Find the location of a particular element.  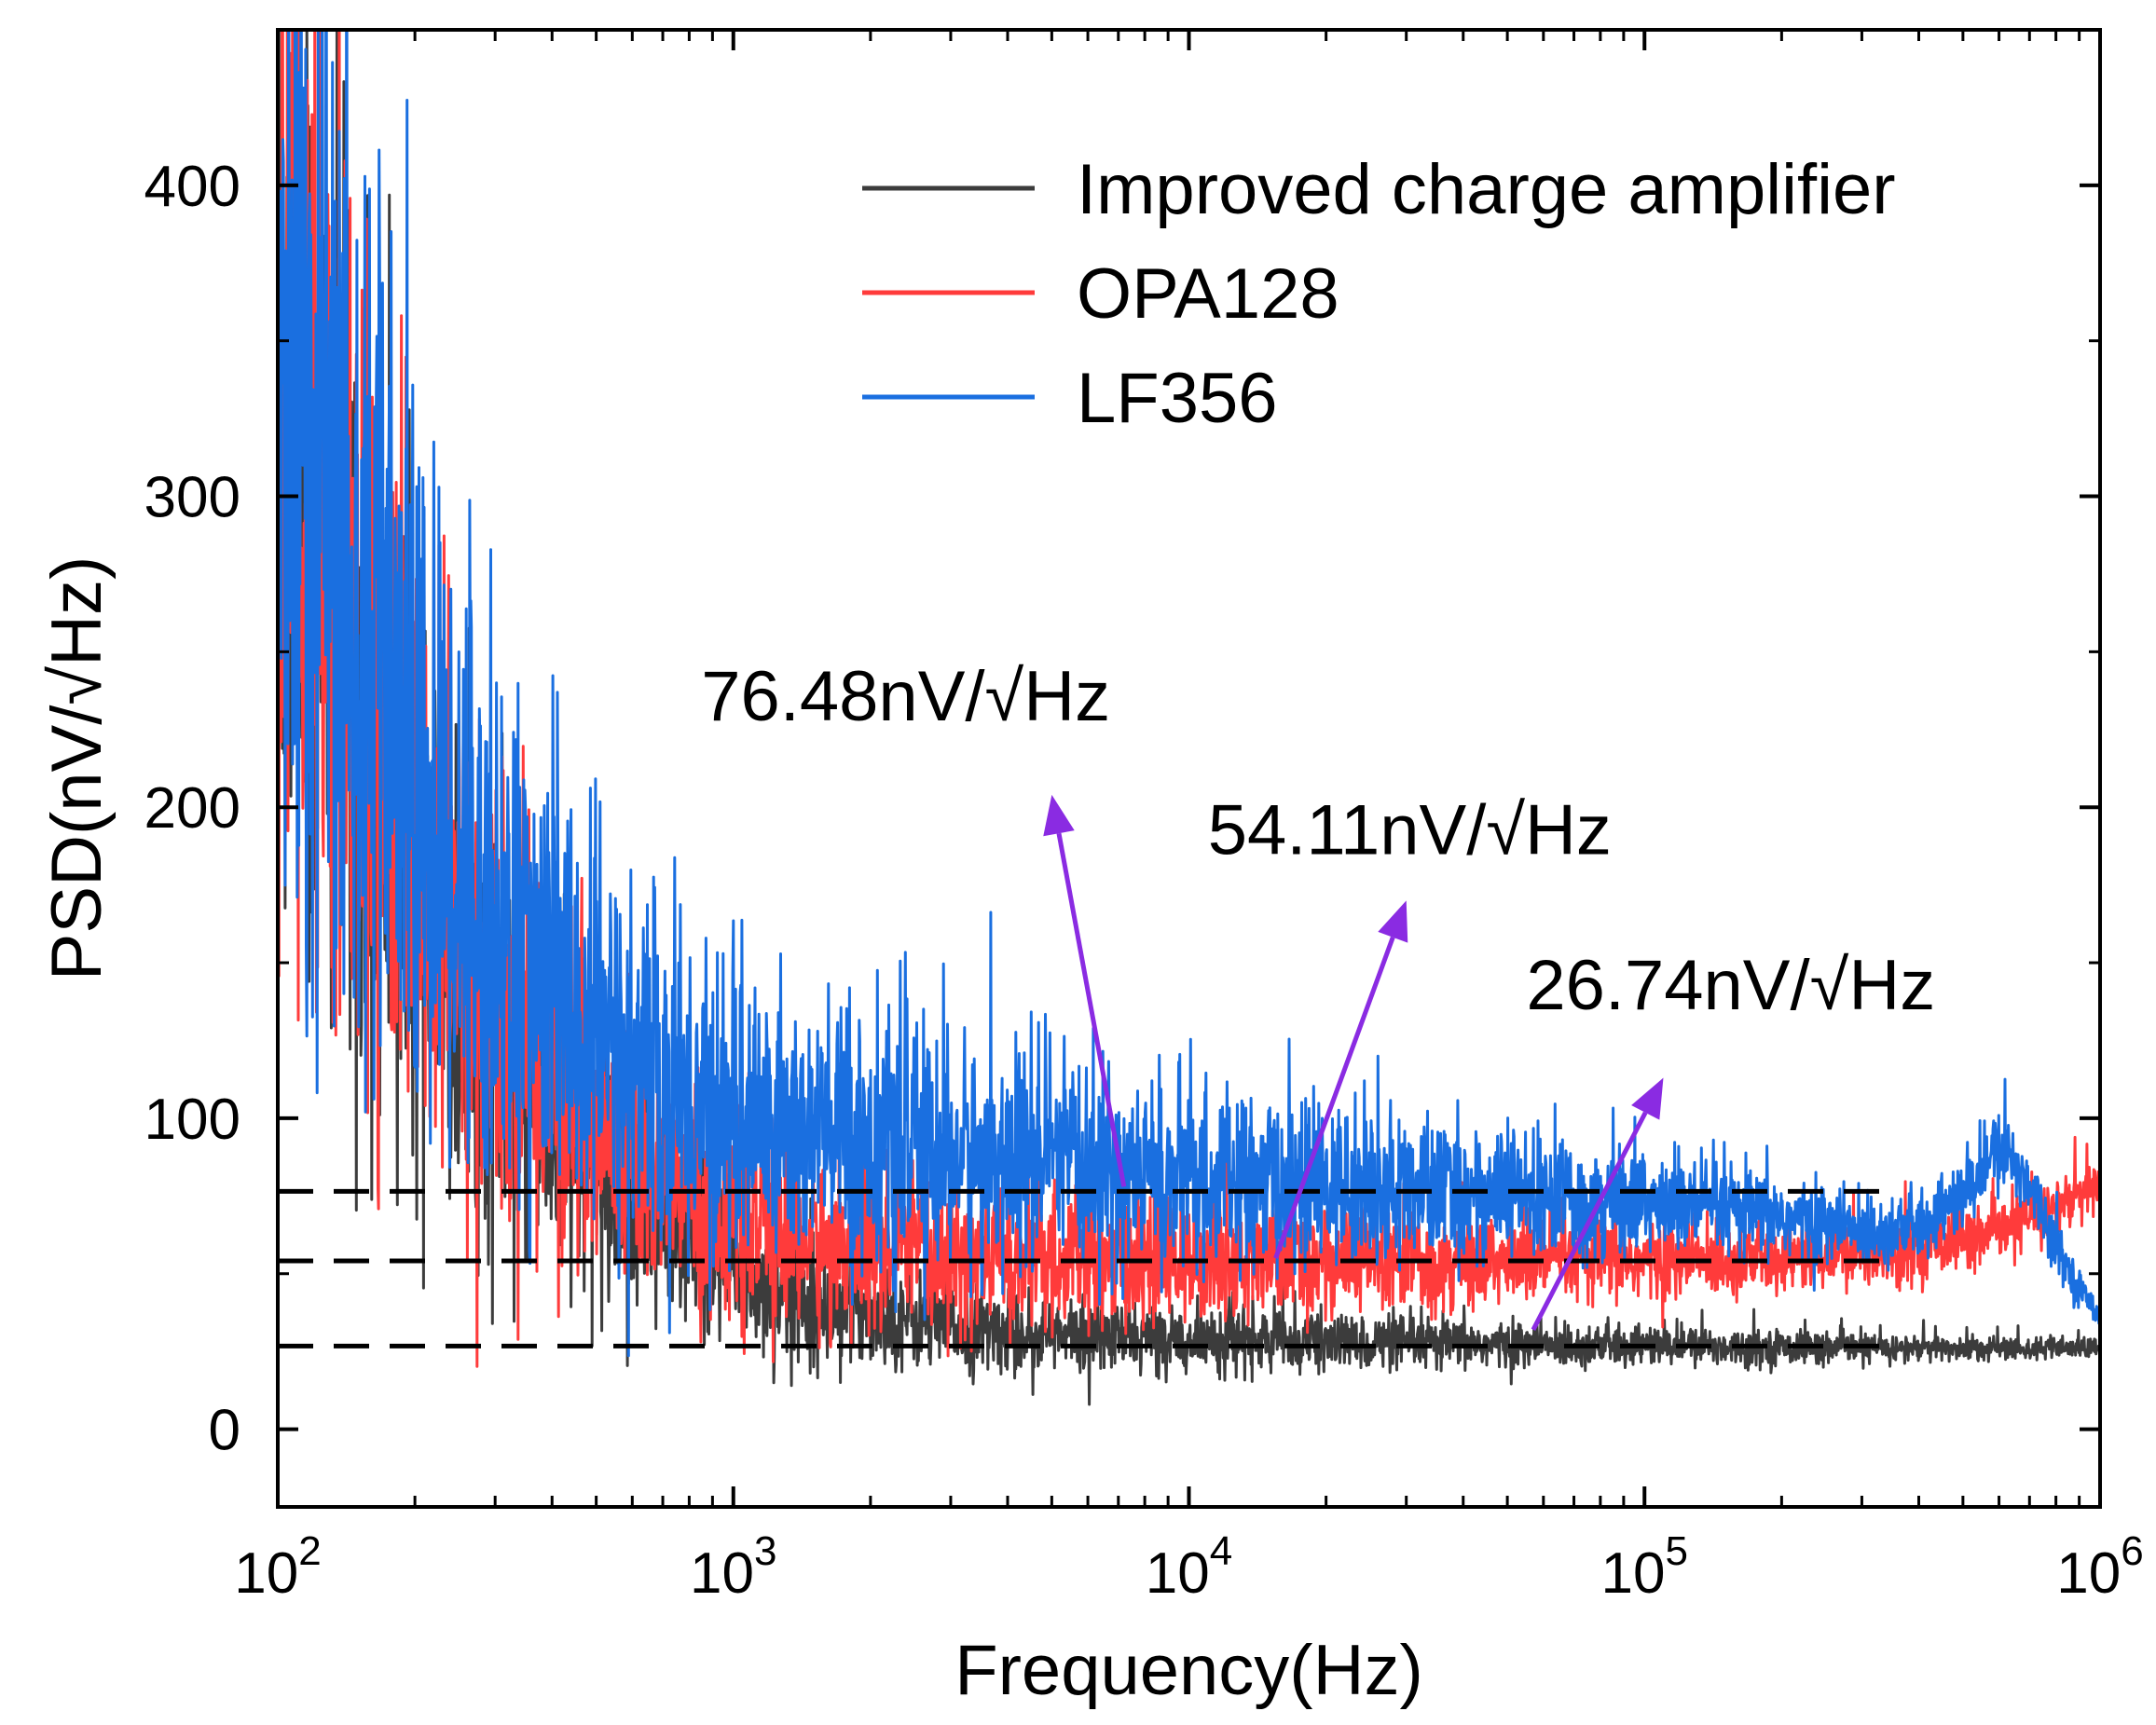

annotation-label: 26.74nV/√Hz is located at coordinates (1731, 985).